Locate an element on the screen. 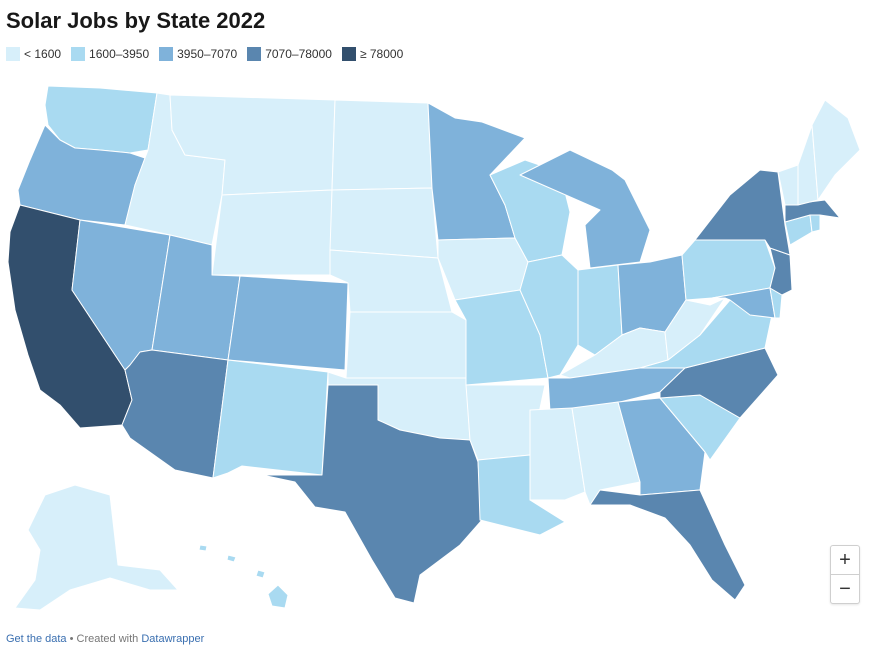 The width and height of the screenshot is (890, 652). footer-separator: • Created with is located at coordinates (104, 639).